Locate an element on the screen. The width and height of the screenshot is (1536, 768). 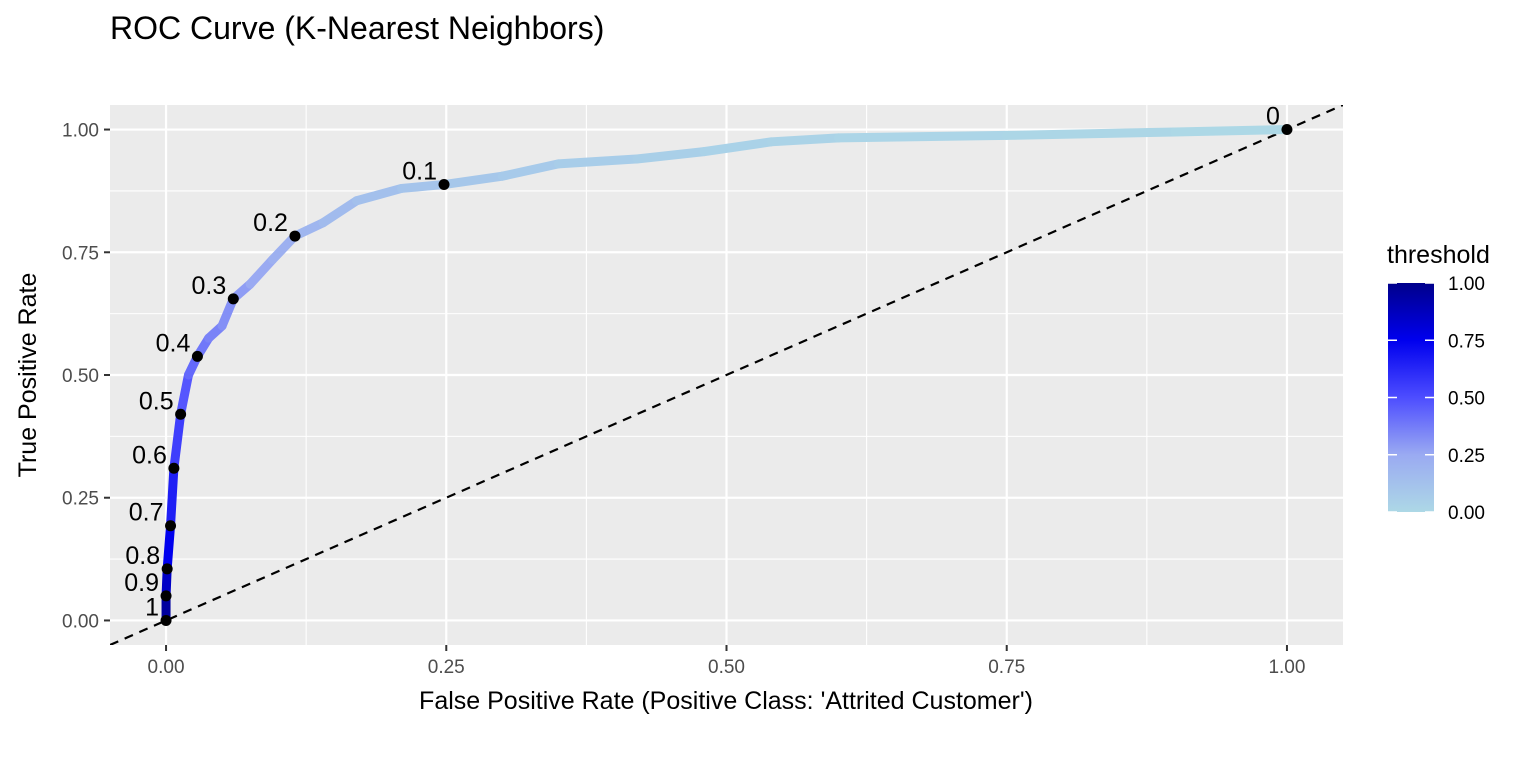
legend-tick-label: 0.25 is located at coordinates (1466, 456).